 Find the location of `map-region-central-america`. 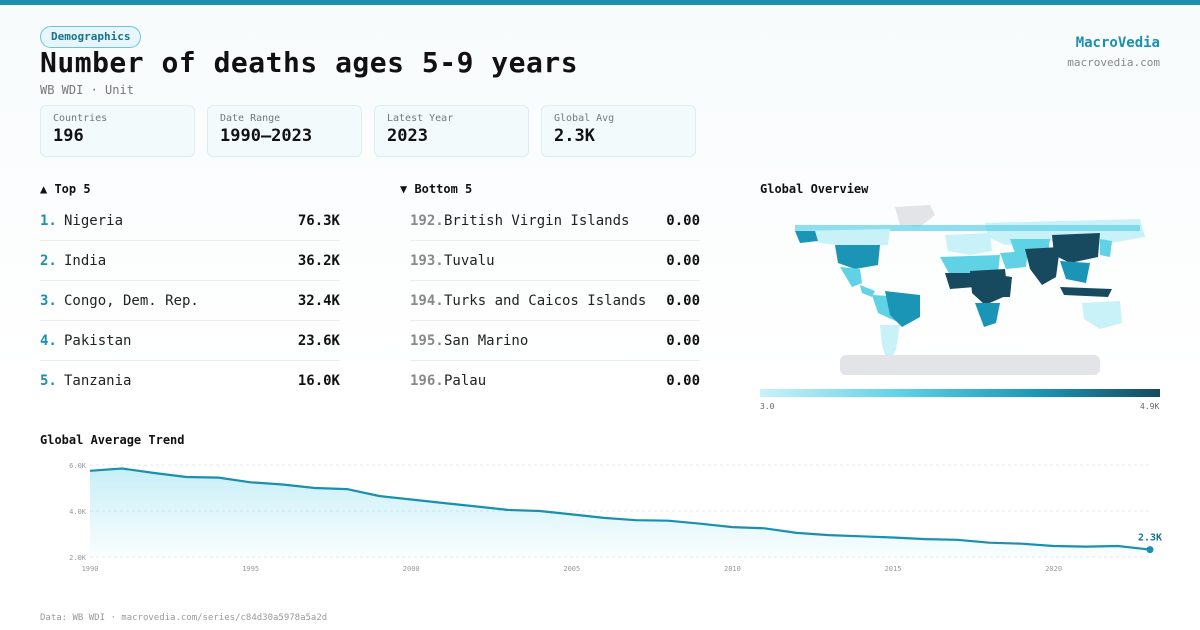

map-region-central-america is located at coordinates (867, 291).